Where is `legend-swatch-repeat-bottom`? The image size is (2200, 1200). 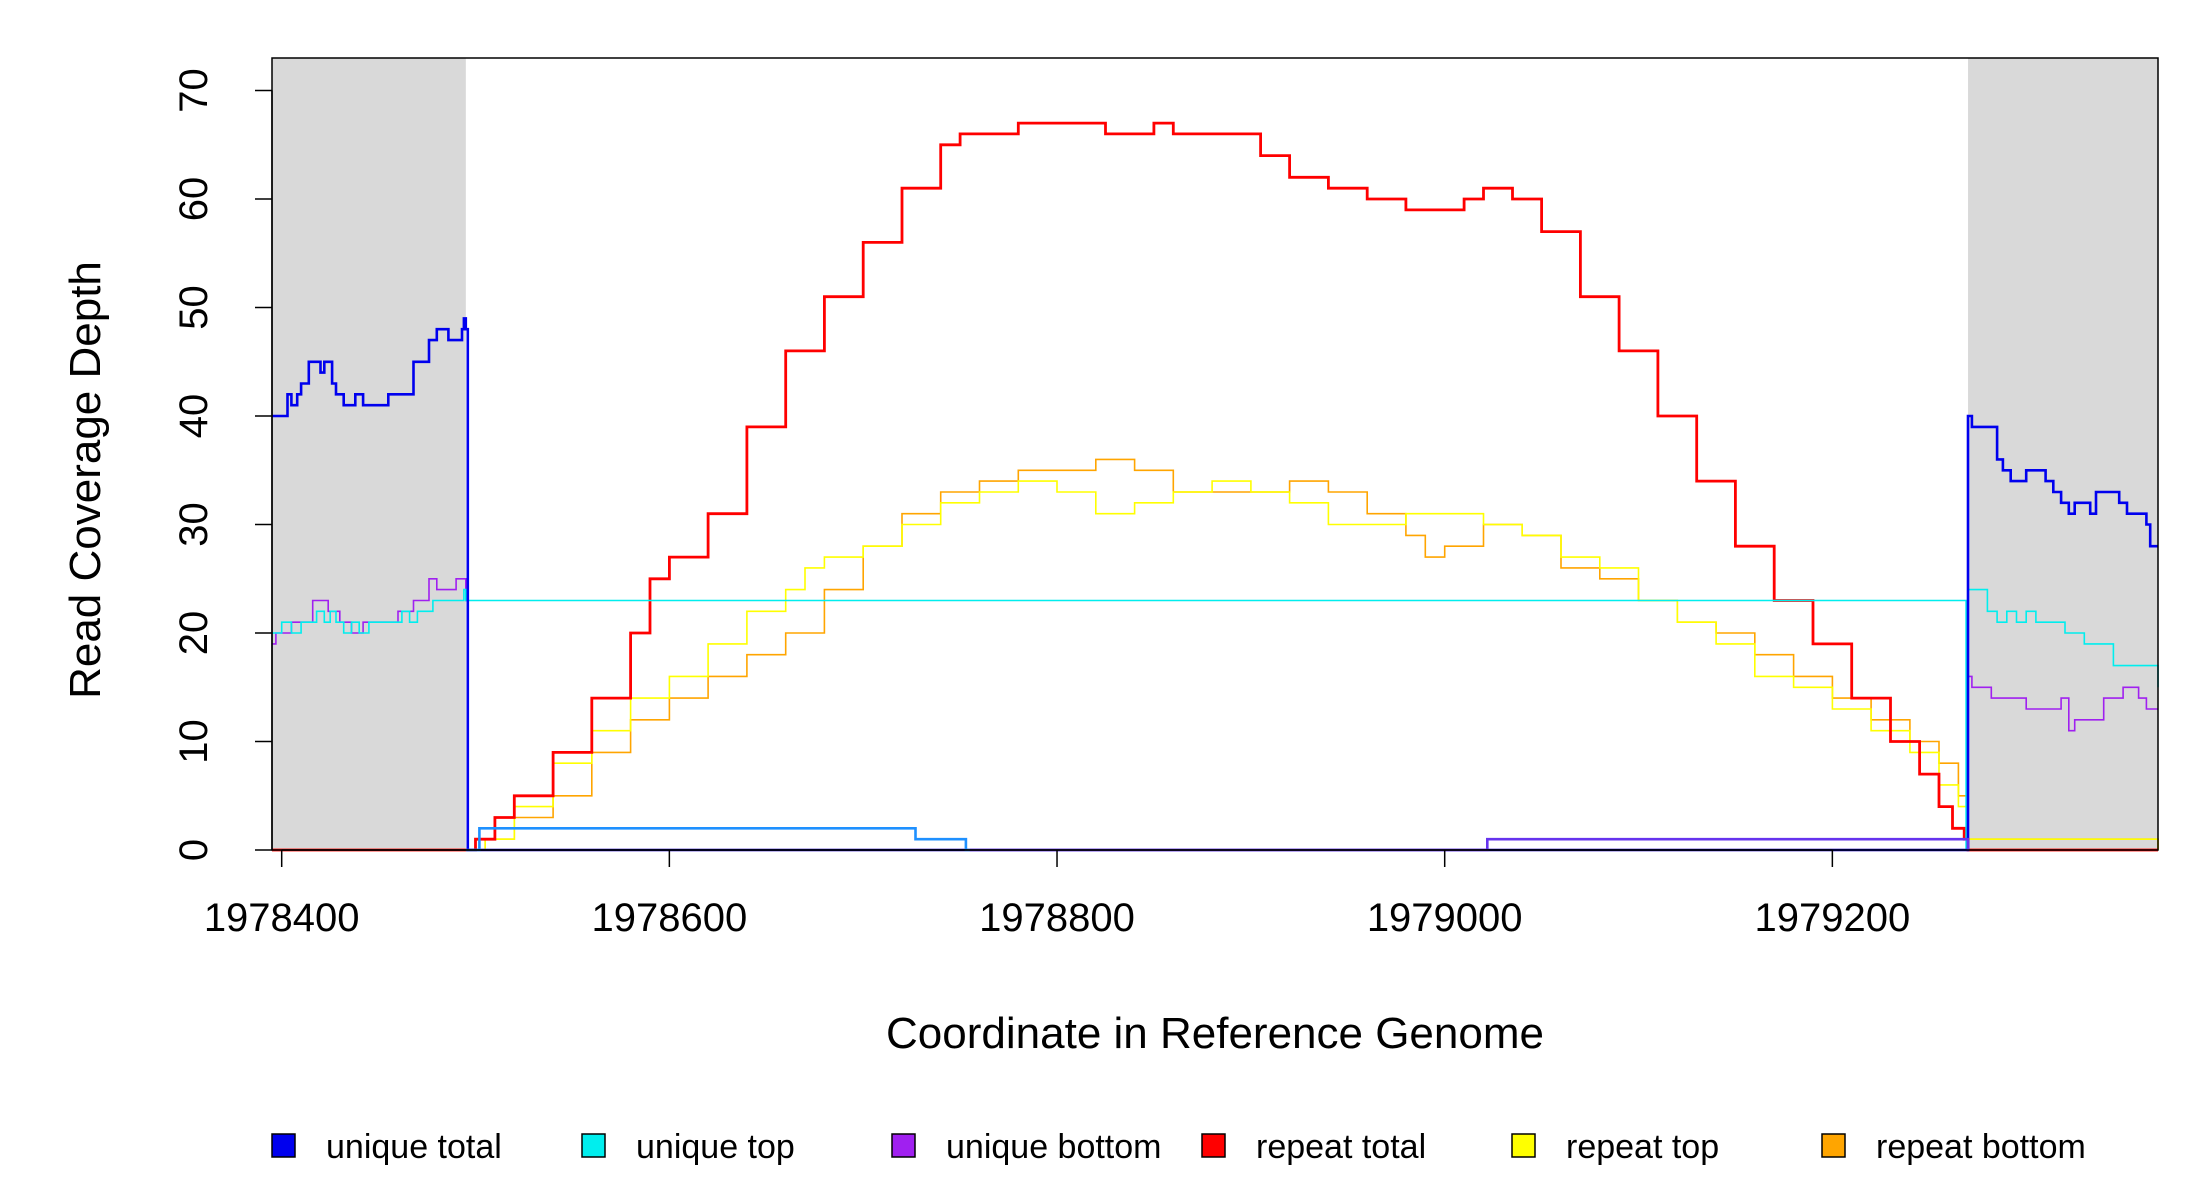 legend-swatch-repeat-bottom is located at coordinates (1833, 1145).